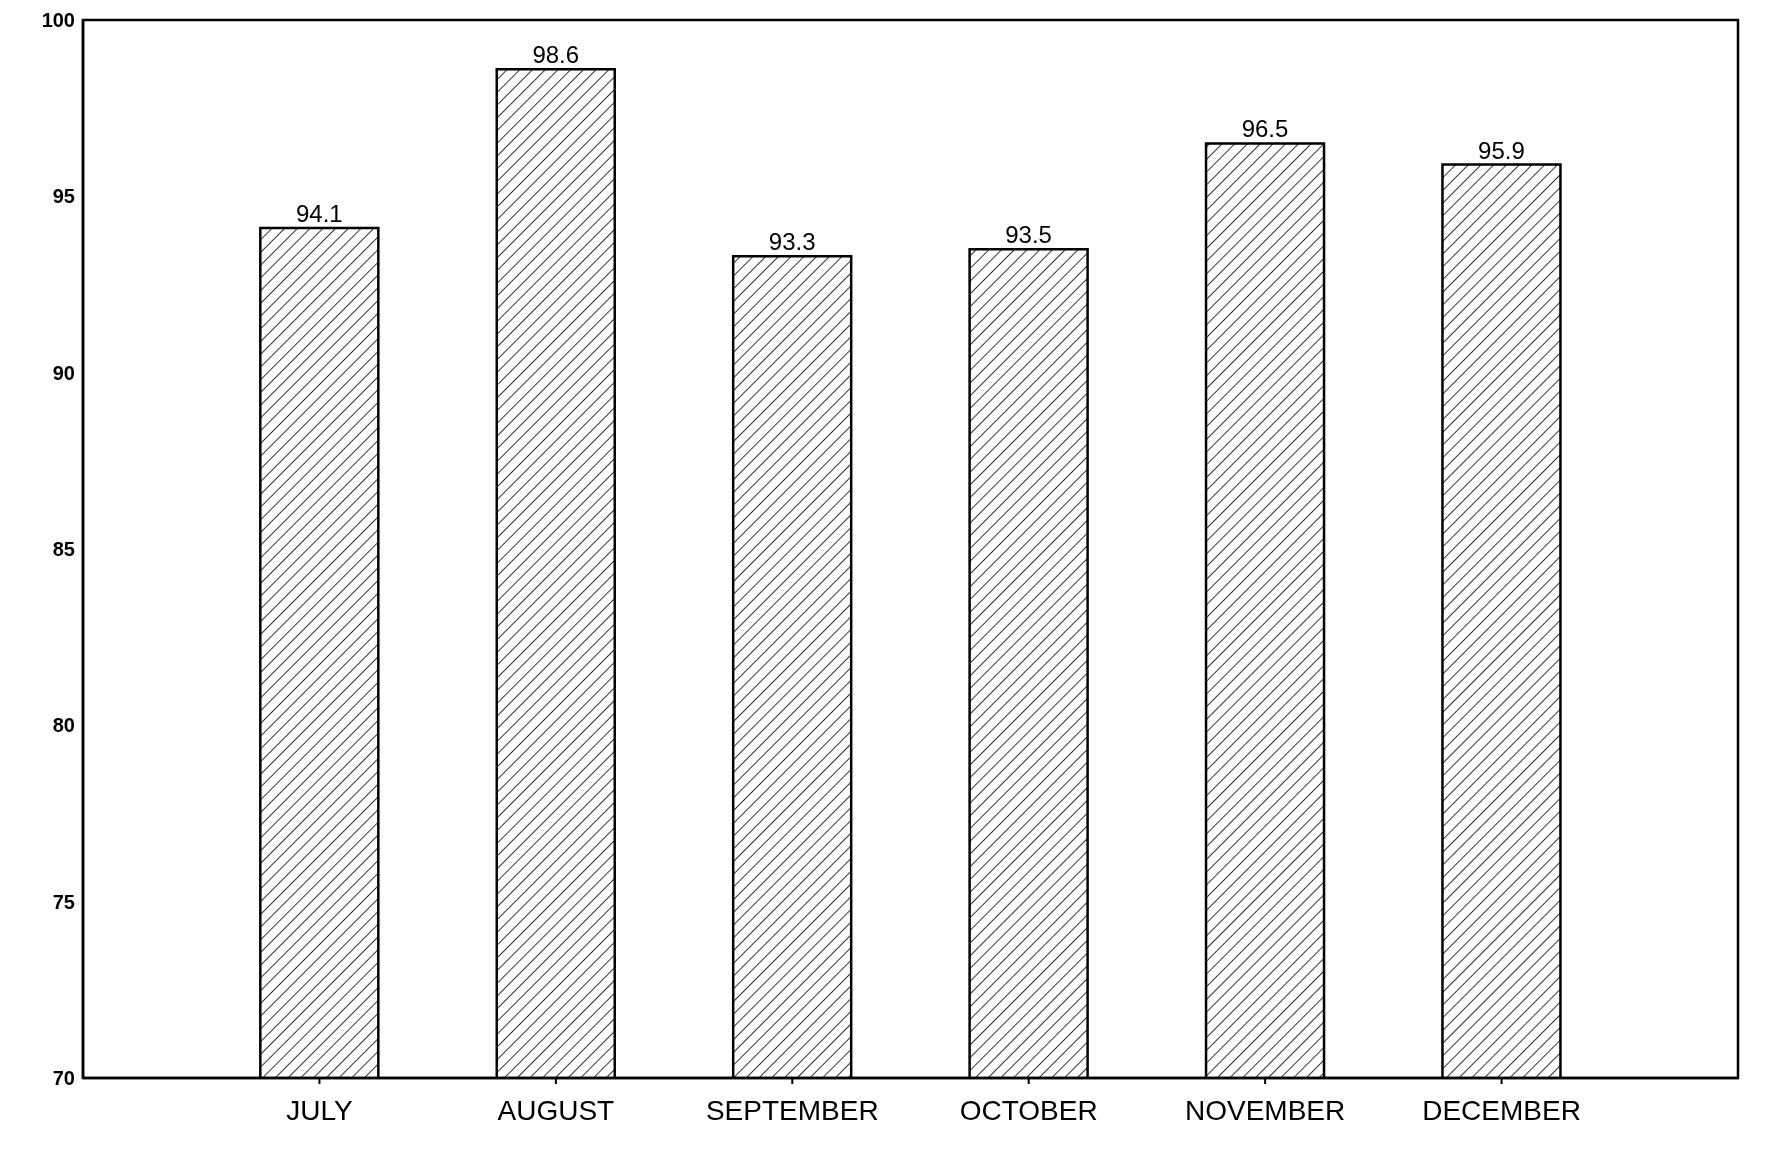 The width and height of the screenshot is (1766, 1149). I want to click on y-tick-label: 70, so click(63, 1078).